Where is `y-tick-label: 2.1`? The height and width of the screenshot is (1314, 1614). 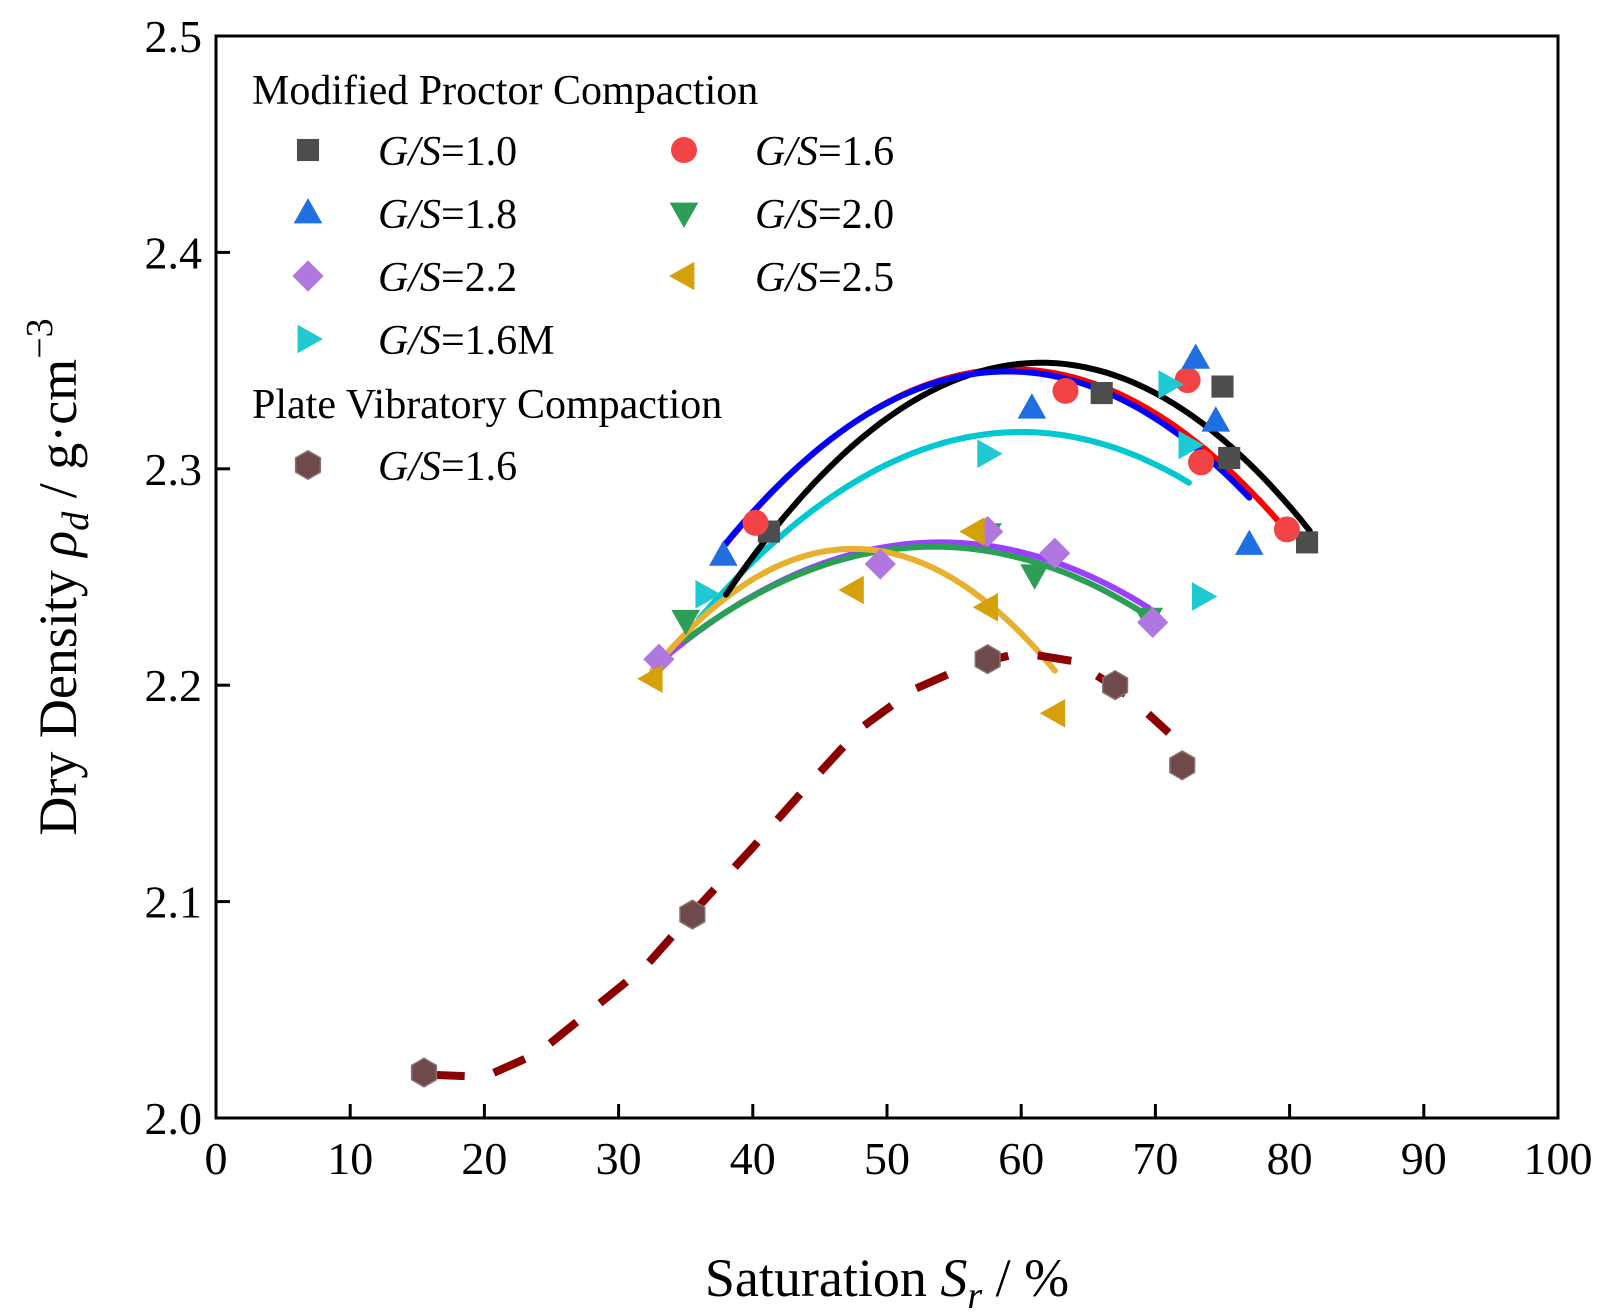 y-tick-label: 2.1 is located at coordinates (174, 902).